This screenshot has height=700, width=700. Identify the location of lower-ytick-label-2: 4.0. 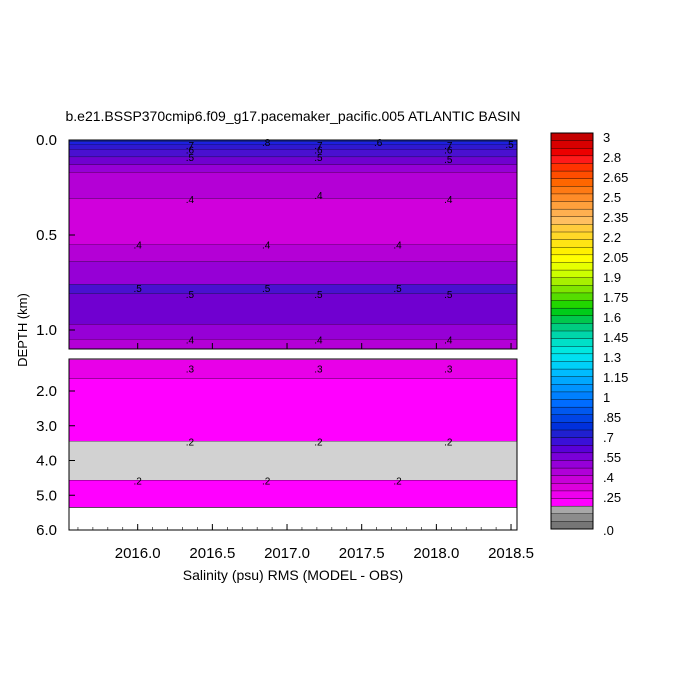
(46, 461).